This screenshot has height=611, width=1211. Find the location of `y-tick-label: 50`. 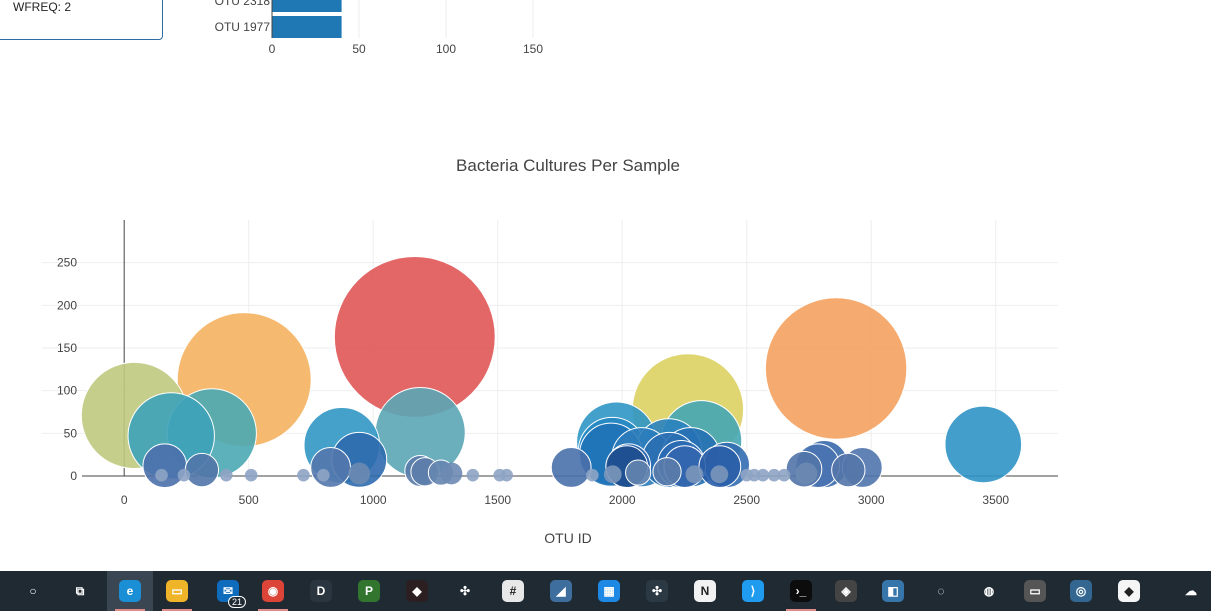

y-tick-label: 50 is located at coordinates (71, 433).